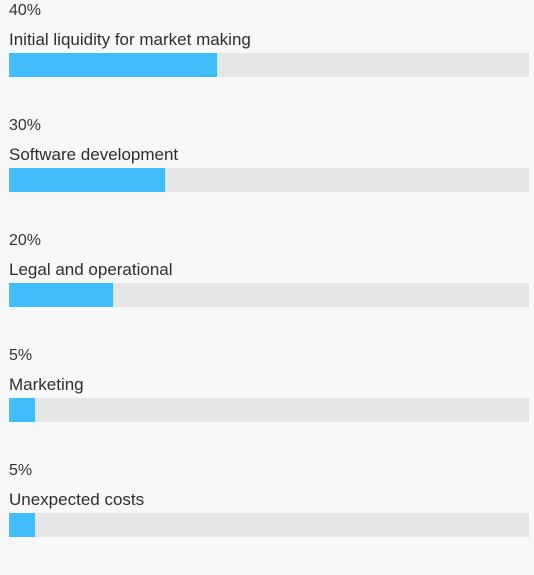 This screenshot has width=534, height=575. Describe the element at coordinates (25, 125) in the screenshot. I see `allocation-percent: 30%` at that location.